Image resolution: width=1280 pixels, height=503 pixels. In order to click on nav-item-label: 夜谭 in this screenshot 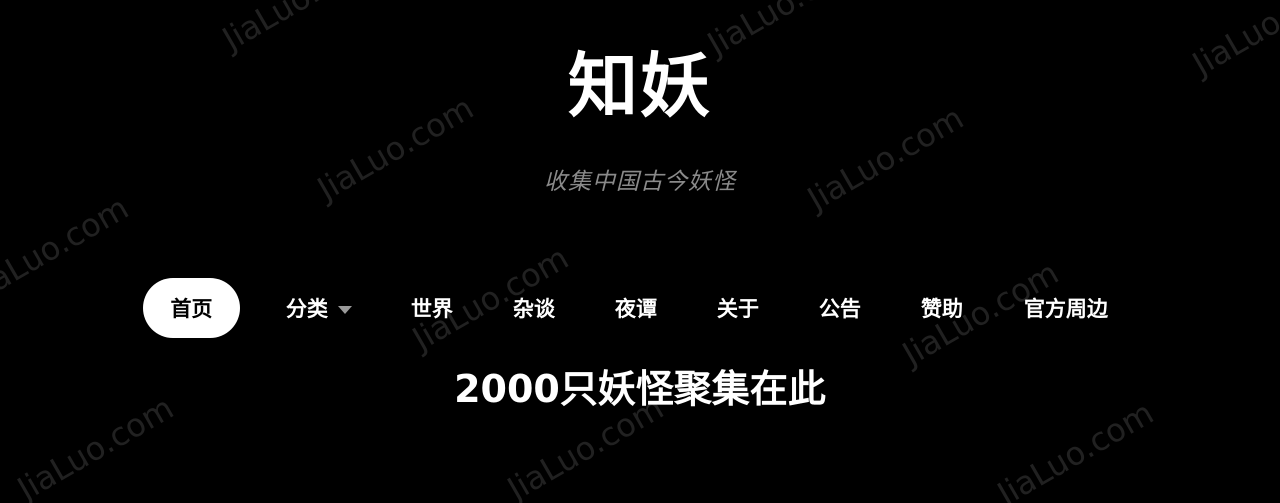, I will do `click(636, 309)`.